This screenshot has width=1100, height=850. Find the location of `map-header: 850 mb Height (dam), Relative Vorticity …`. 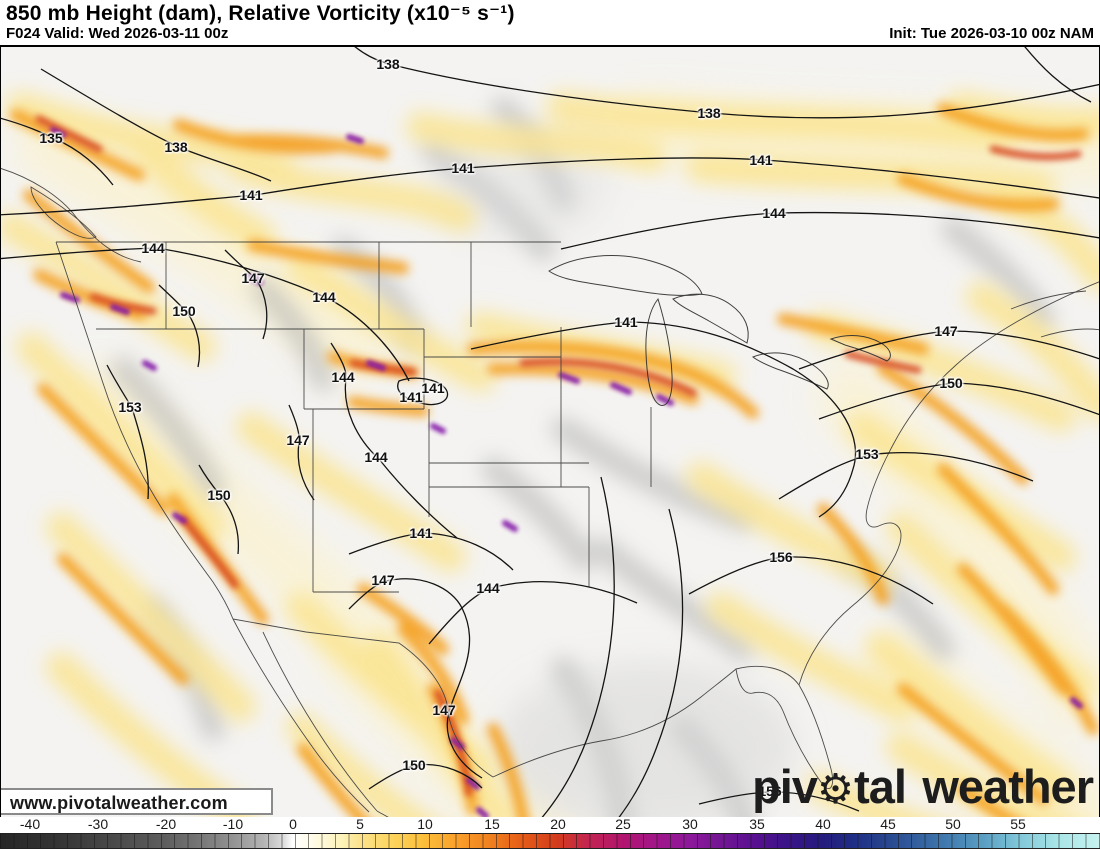

map-header: 850 mb Height (dam), Relative Vorticity … is located at coordinates (550, 23).